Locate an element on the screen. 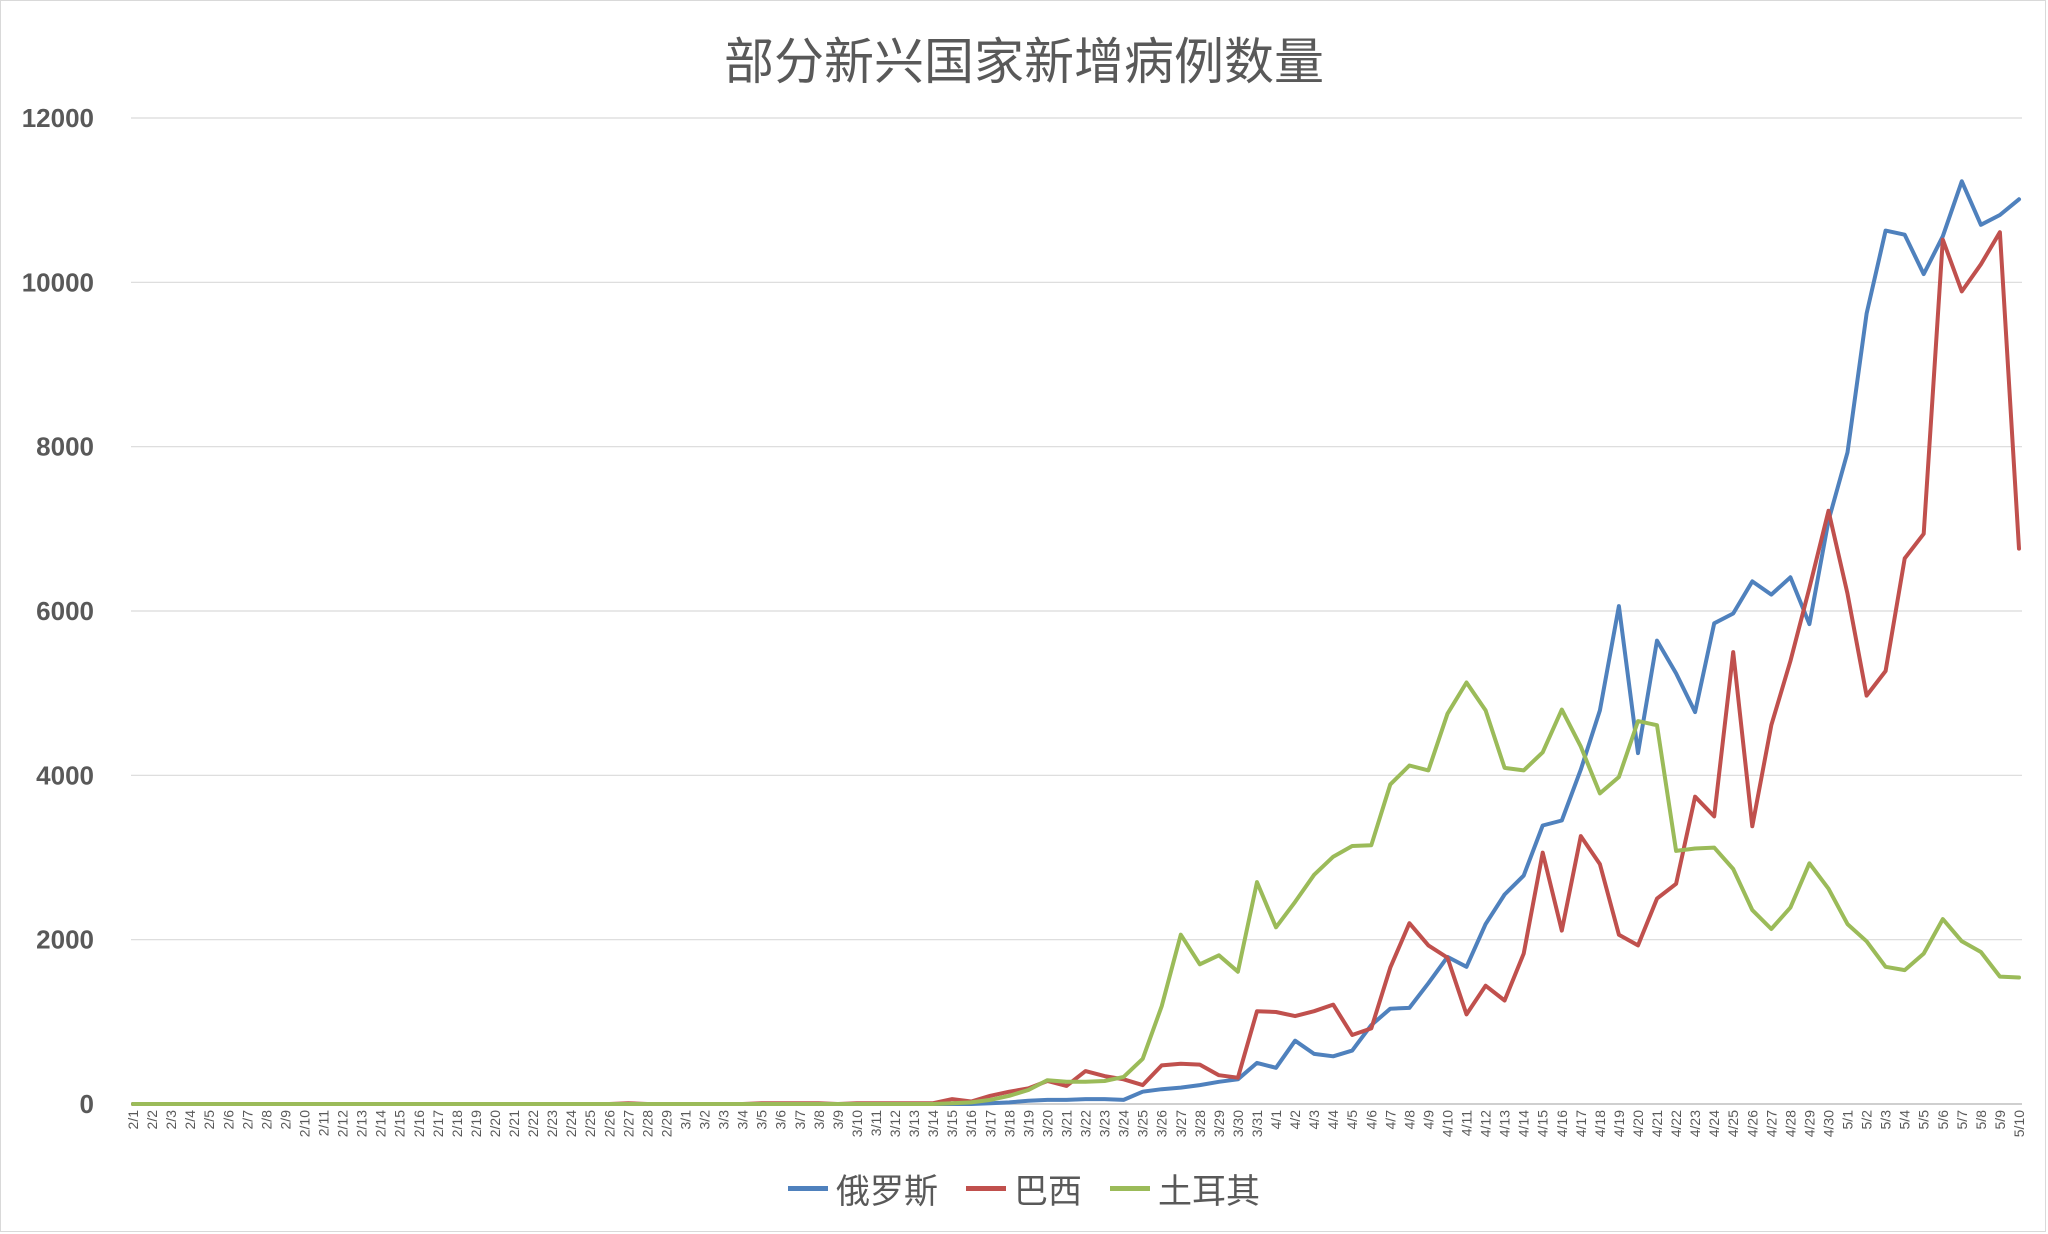 This screenshot has width=2048, height=1234. legend-label: 巴西 is located at coordinates (1048, 1192).